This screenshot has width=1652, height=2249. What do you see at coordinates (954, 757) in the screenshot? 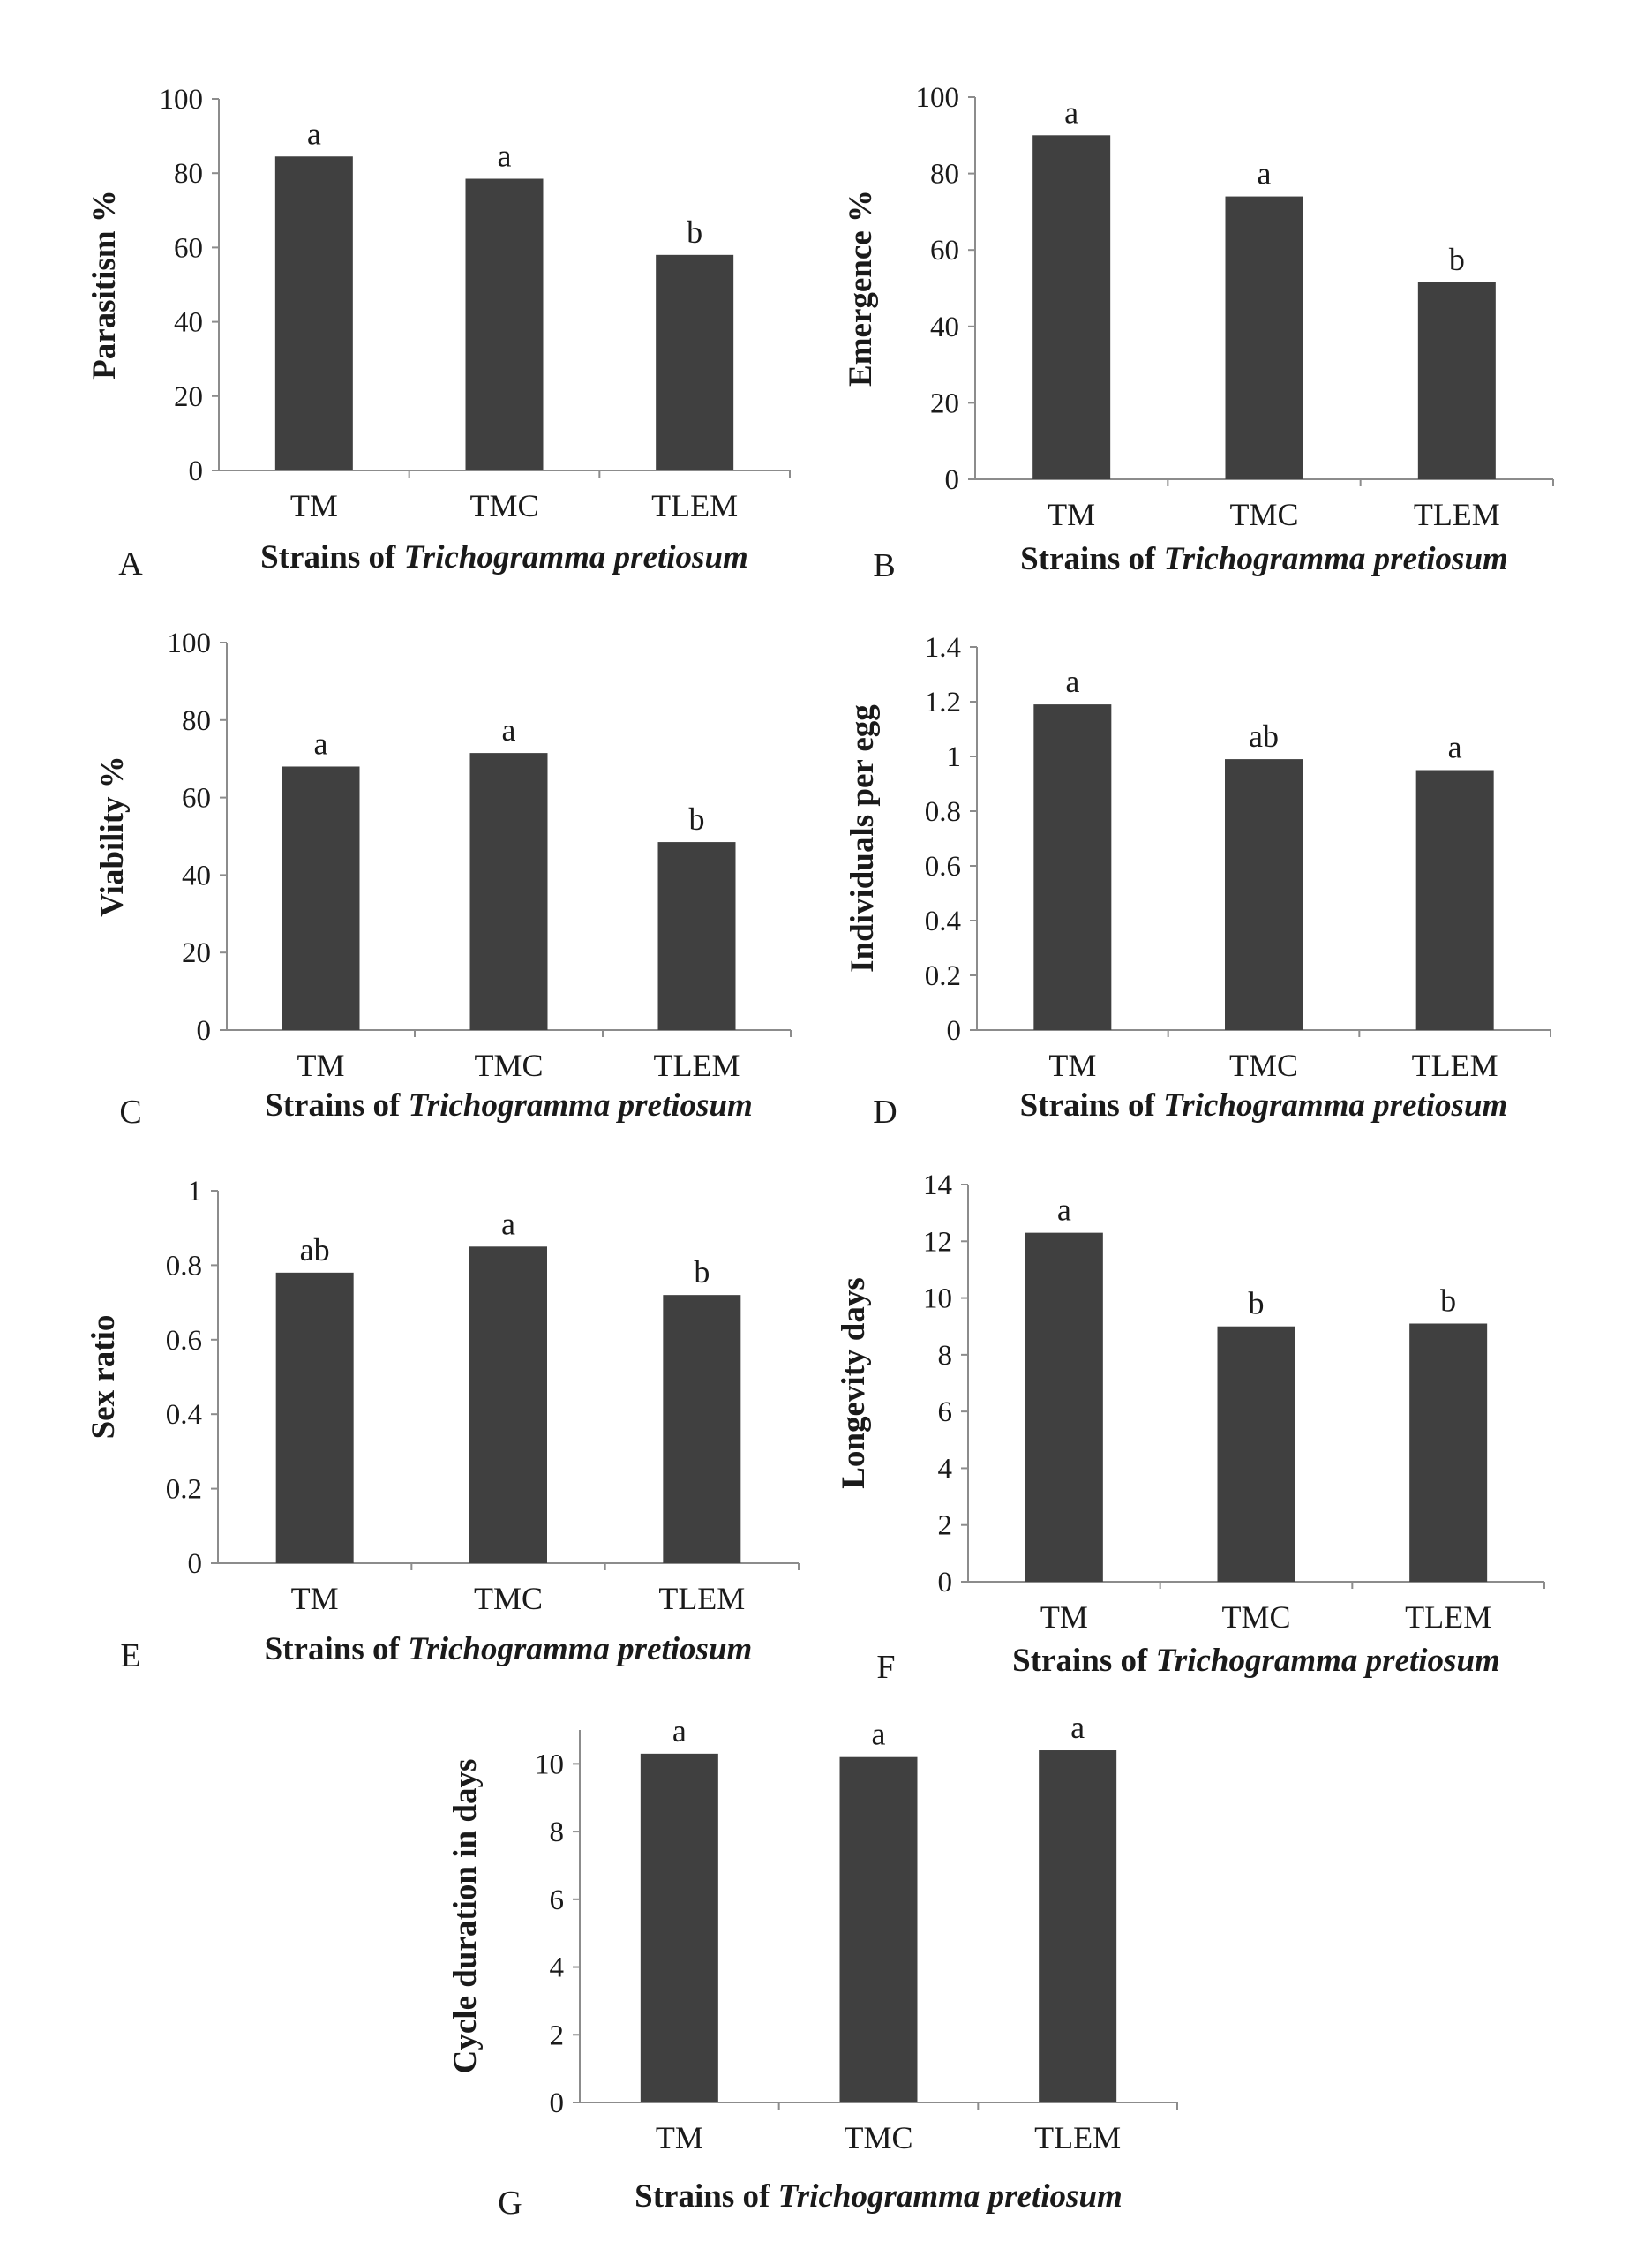
I see `y-tick-label: 1` at bounding box center [954, 757].